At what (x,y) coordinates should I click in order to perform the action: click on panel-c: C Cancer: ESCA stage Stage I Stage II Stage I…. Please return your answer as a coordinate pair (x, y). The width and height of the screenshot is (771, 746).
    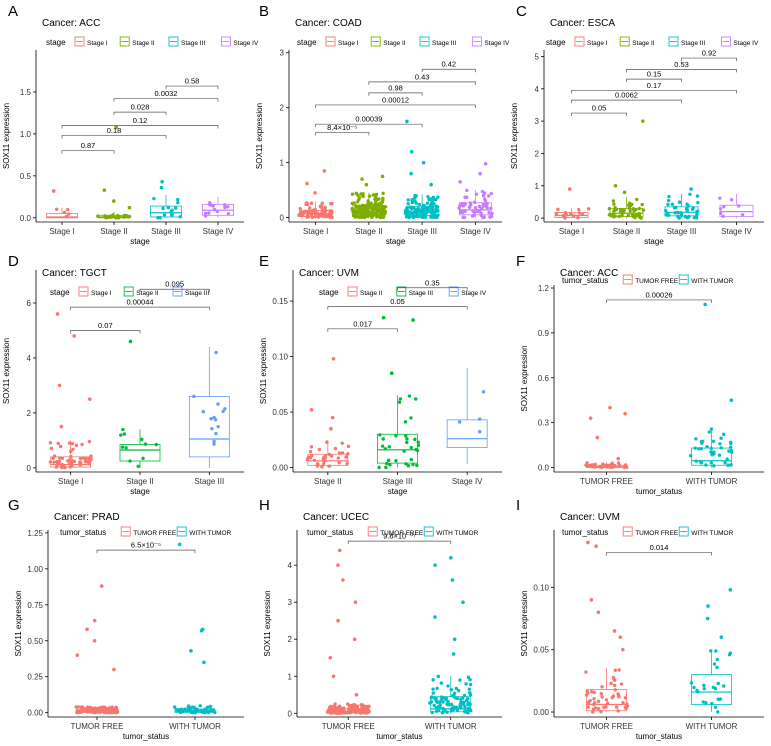
    Looking at the image, I should click on (637, 124).